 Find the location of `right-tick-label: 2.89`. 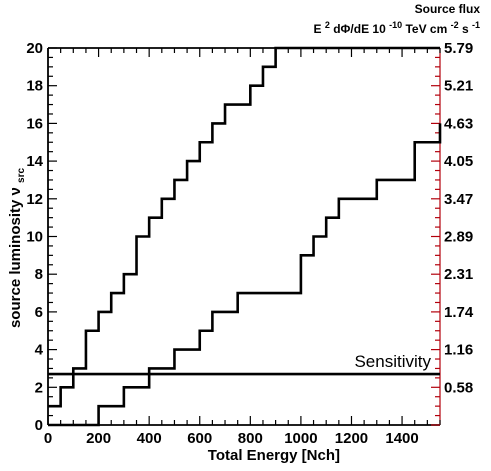

right-tick-label: 2.89 is located at coordinates (458, 237).